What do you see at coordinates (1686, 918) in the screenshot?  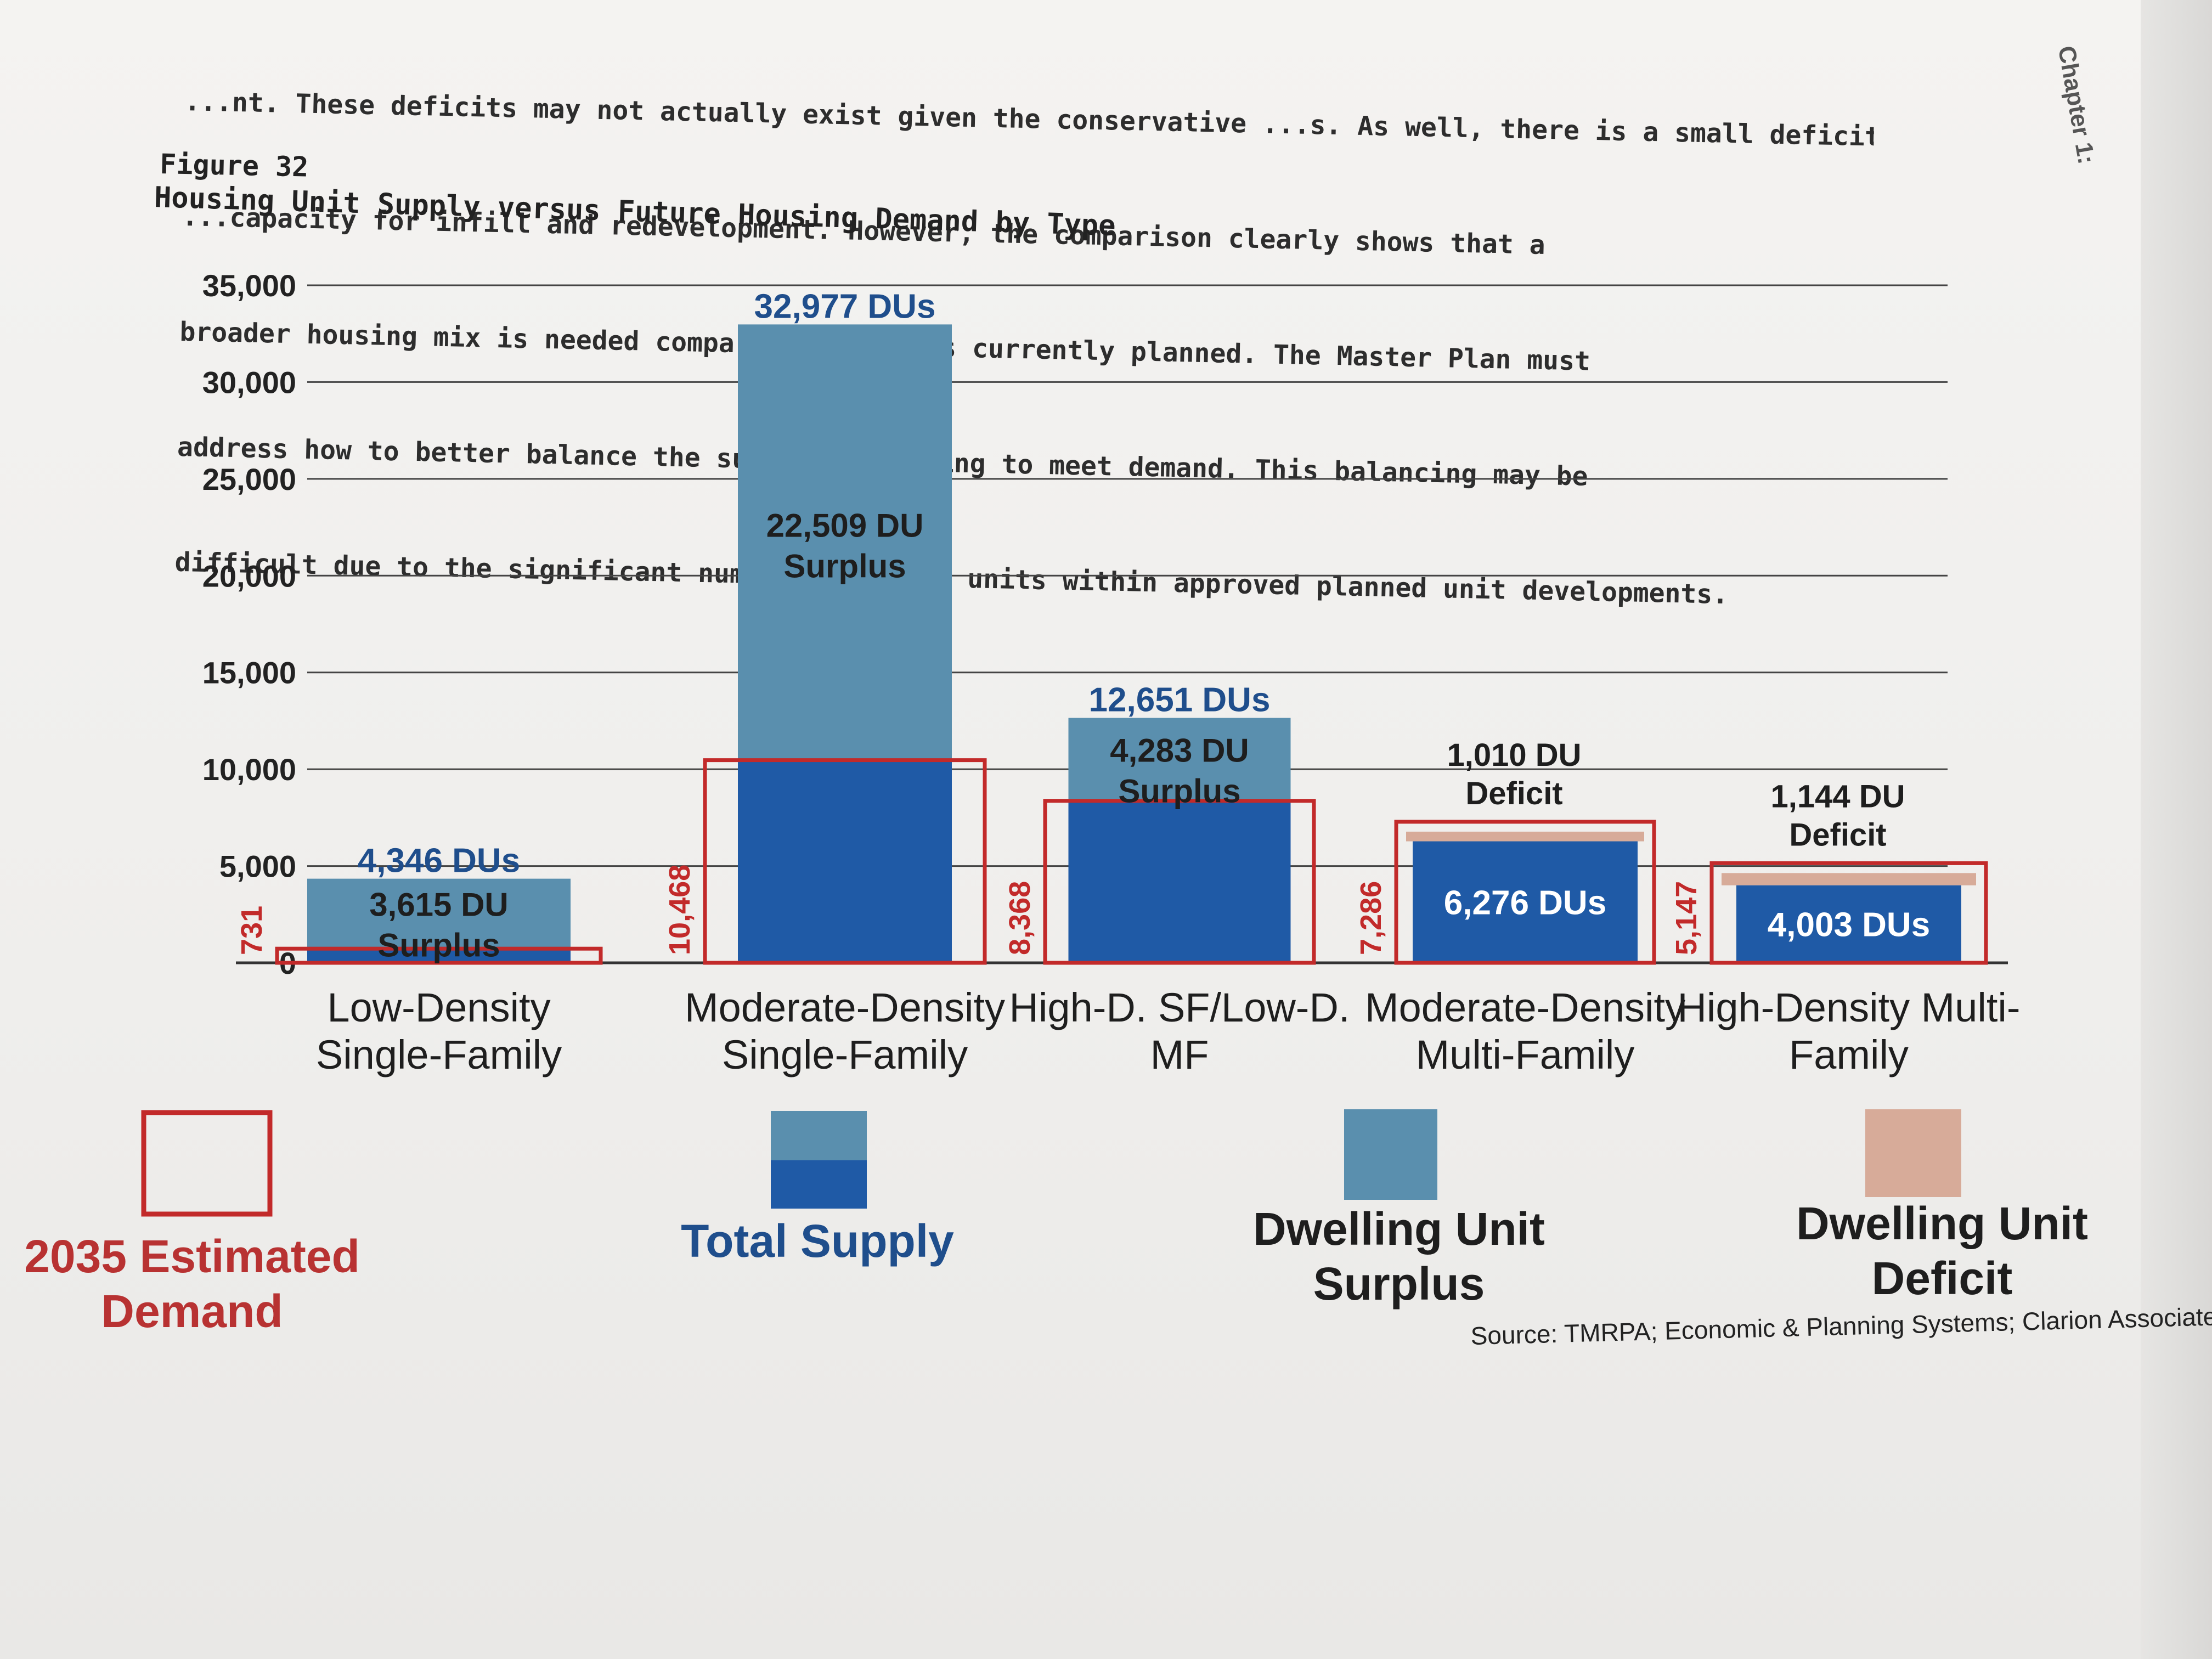 I see `demand-value-label: 5,147` at bounding box center [1686, 918].